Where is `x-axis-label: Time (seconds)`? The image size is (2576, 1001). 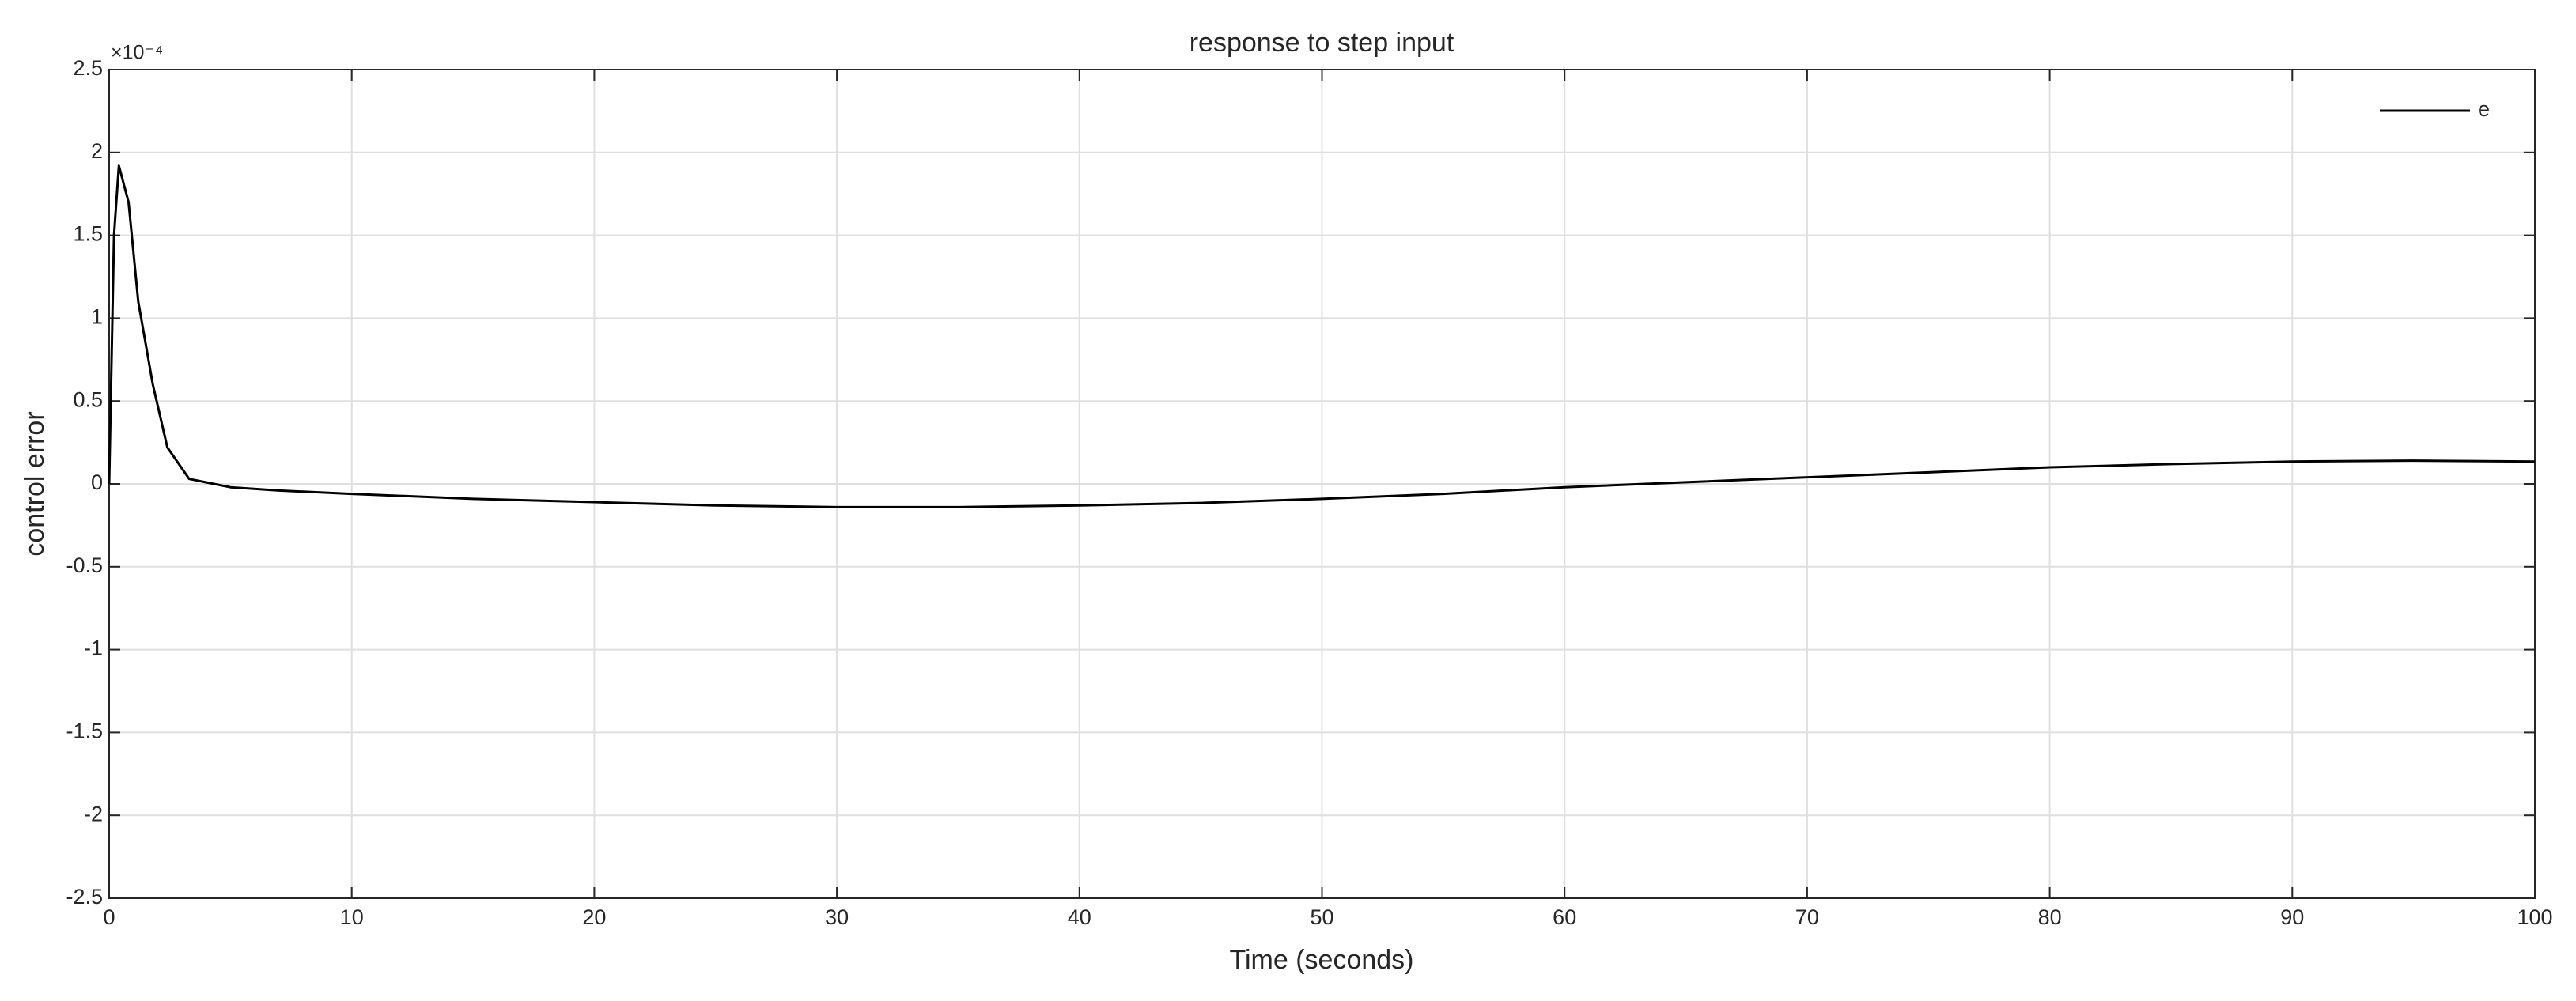 x-axis-label: Time (seconds) is located at coordinates (1321, 960).